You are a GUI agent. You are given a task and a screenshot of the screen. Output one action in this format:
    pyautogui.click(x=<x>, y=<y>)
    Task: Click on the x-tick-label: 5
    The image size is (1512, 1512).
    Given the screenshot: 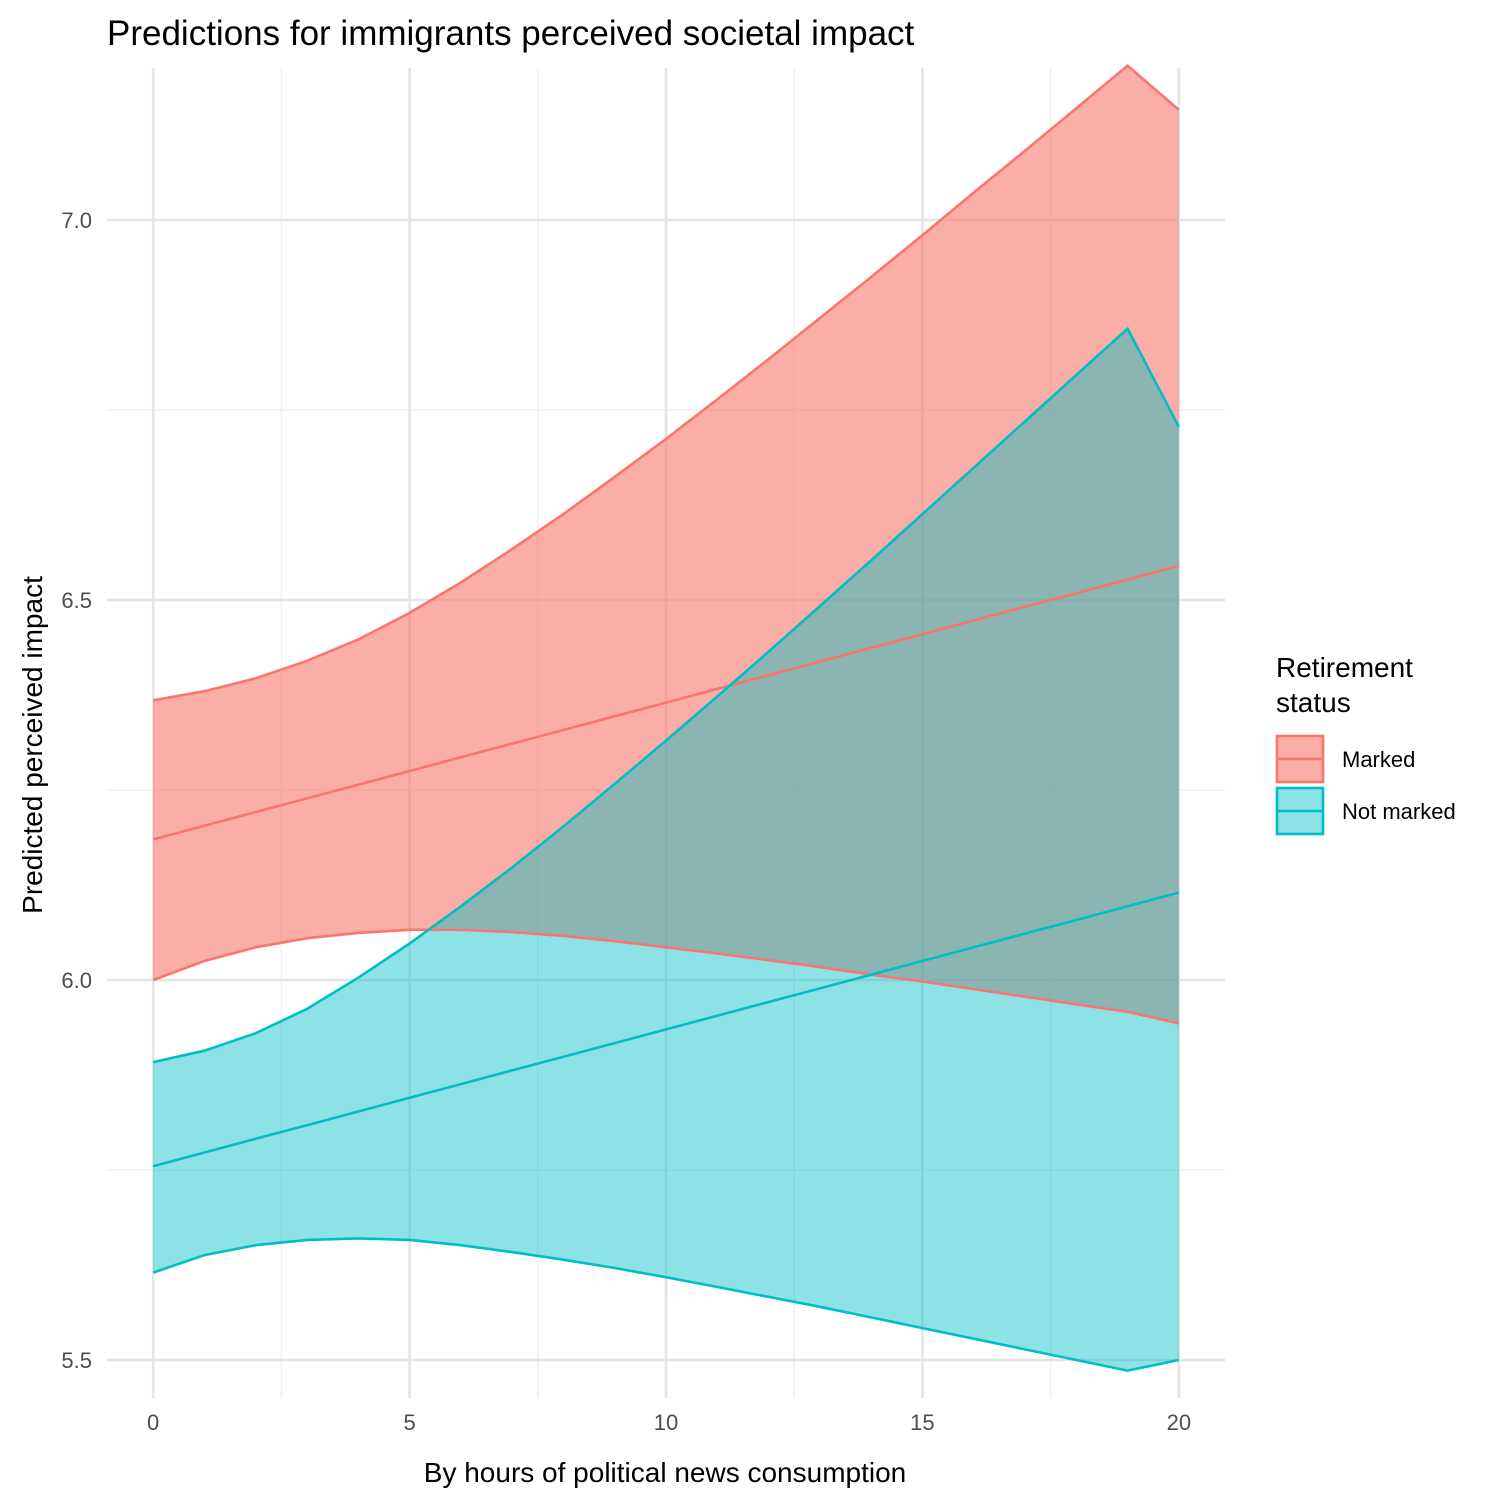 What is the action you would take?
    pyautogui.click(x=409, y=1422)
    